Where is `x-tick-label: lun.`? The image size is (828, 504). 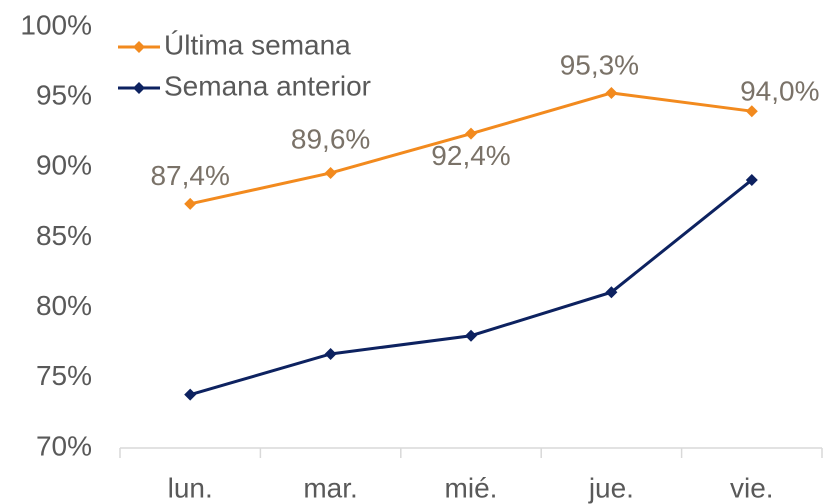
x-tick-label: lun. is located at coordinates (190, 487).